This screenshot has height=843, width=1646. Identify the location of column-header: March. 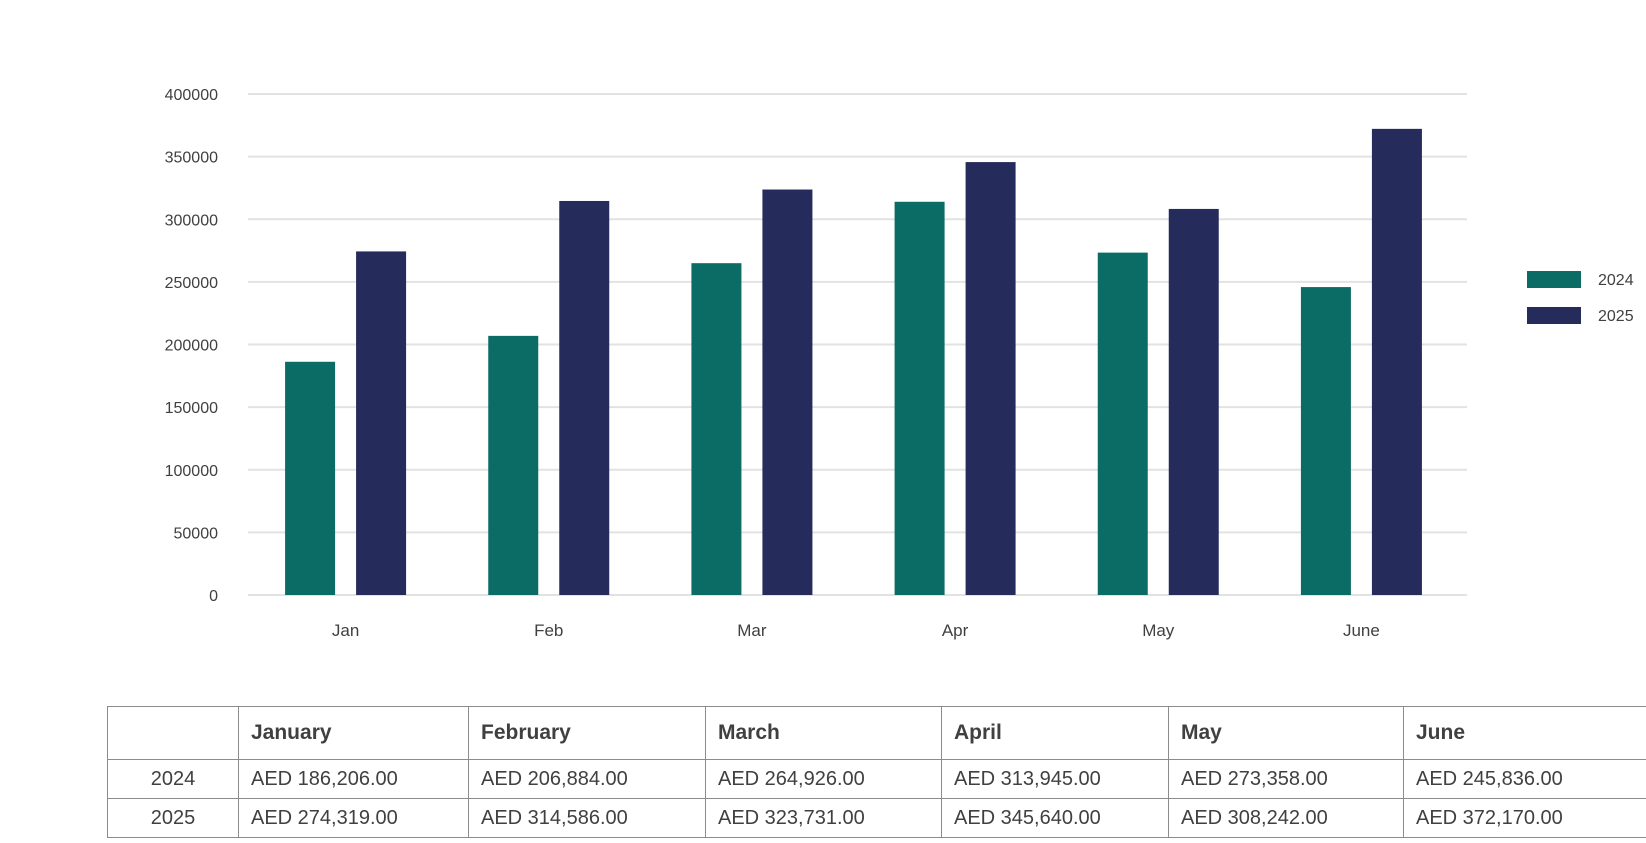
(823, 733).